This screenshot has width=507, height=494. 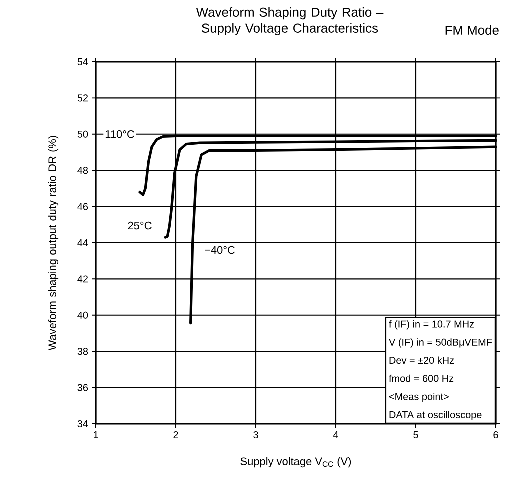 What do you see at coordinates (83, 424) in the screenshot?
I see `y-tick-label: 34` at bounding box center [83, 424].